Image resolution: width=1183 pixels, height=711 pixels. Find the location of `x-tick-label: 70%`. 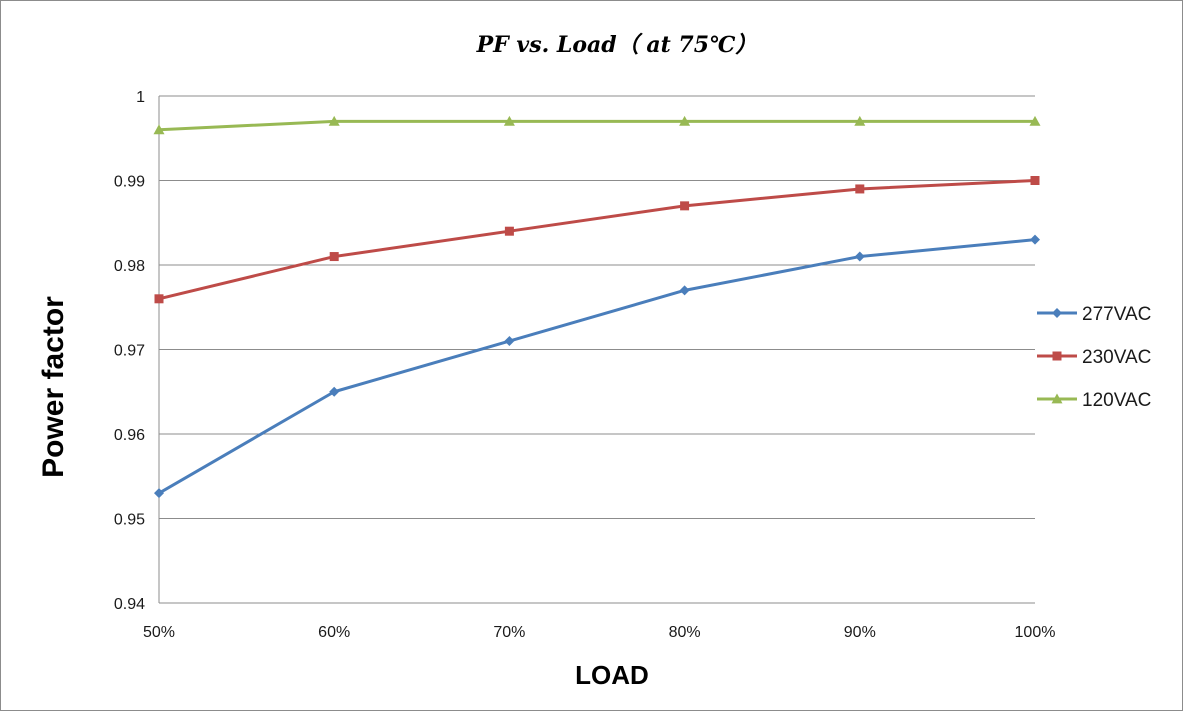

x-tick-label: 70% is located at coordinates (509, 632).